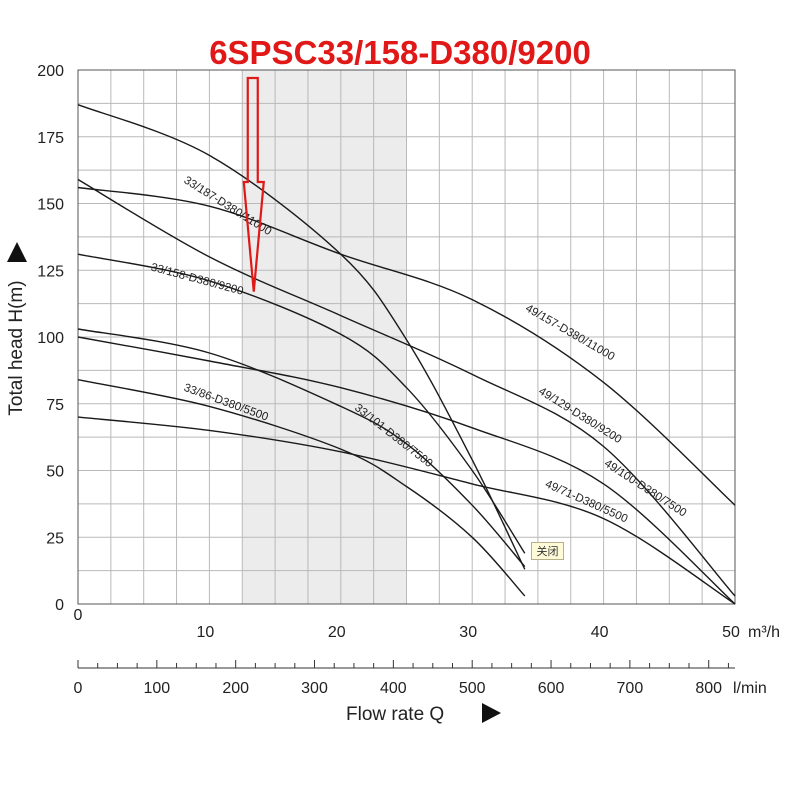  What do you see at coordinates (708, 688) in the screenshot?
I see `x2-tick-label: 800` at bounding box center [708, 688].